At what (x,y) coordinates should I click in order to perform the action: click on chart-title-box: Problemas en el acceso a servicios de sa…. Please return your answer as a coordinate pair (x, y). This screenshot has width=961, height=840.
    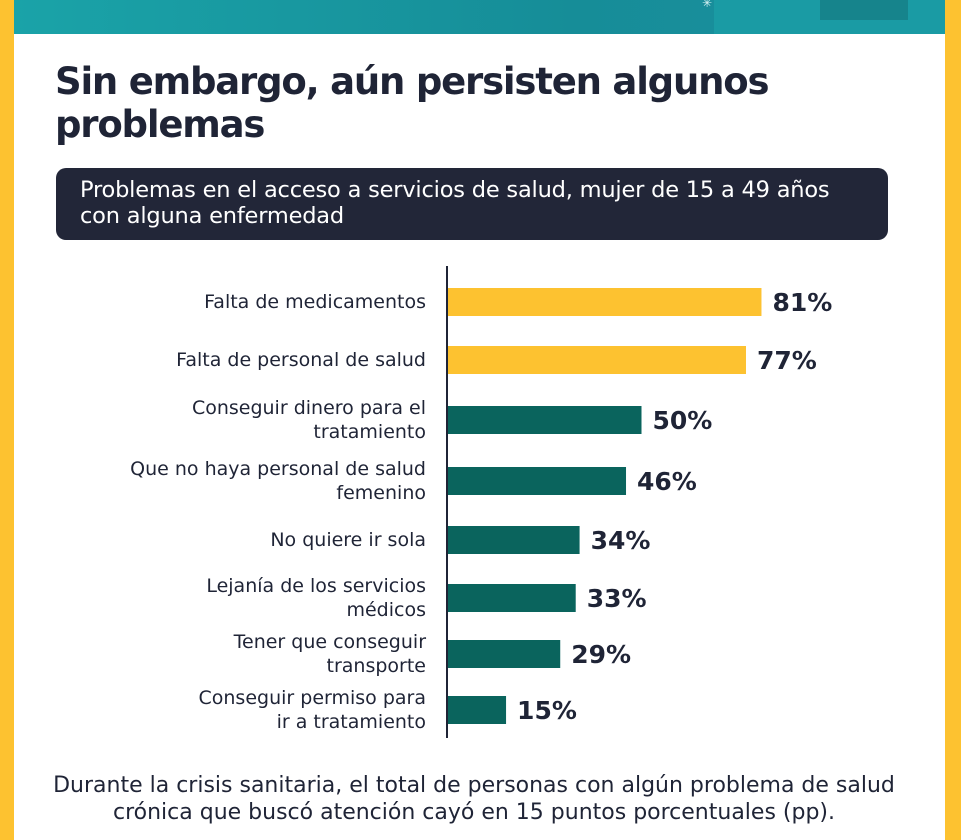
    Looking at the image, I should click on (472, 204).